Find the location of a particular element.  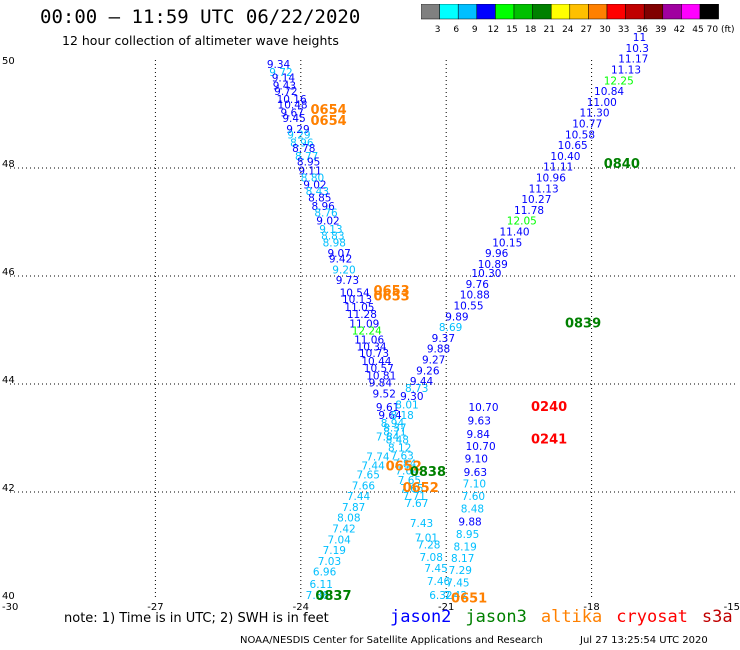

wave-height-value: 7.63 is located at coordinates (401, 457).